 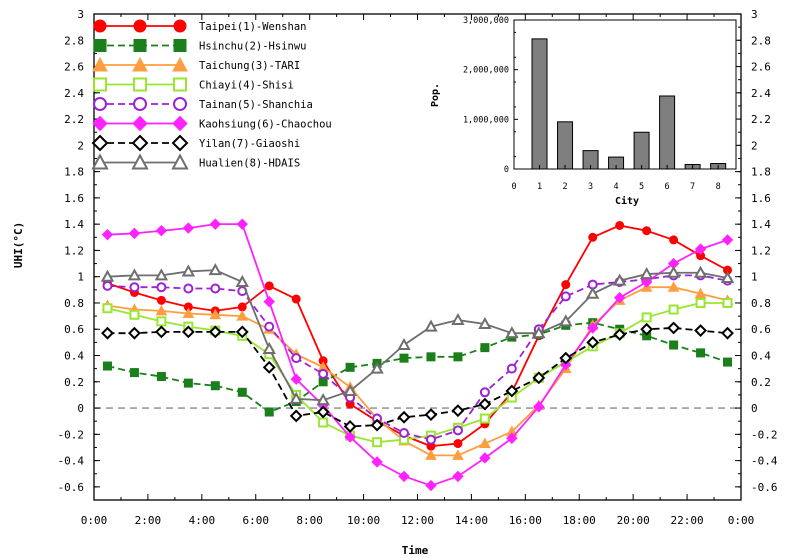 I want to click on y-tick-label-left: 0.4, so click(x=74, y=356).